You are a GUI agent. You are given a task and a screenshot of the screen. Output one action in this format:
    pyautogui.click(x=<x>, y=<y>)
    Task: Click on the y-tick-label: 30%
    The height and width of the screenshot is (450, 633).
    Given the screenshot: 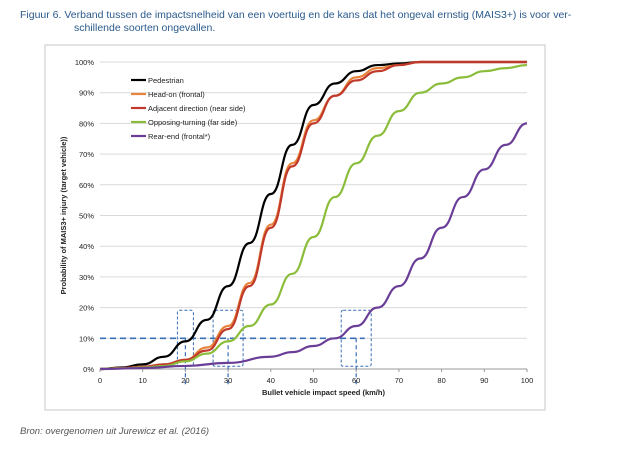 What is the action you would take?
    pyautogui.click(x=86, y=277)
    